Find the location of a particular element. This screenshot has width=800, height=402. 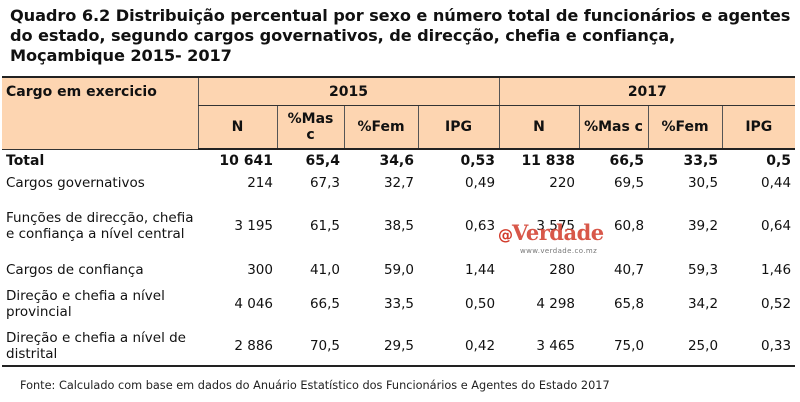

cell: 10 641 is located at coordinates (246, 161).